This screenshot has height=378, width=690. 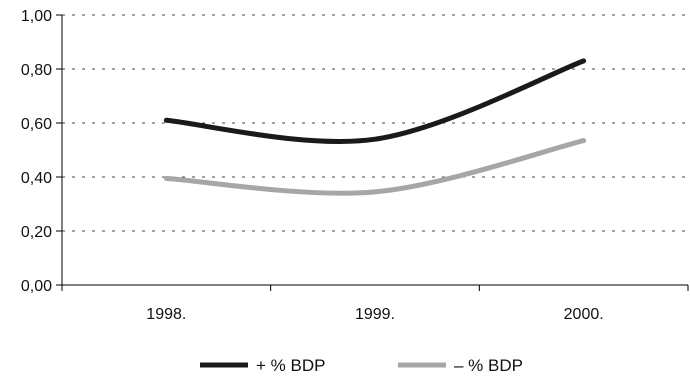 What do you see at coordinates (361, 365) in the screenshot?
I see `legend: + % BDP – % BDP` at bounding box center [361, 365].